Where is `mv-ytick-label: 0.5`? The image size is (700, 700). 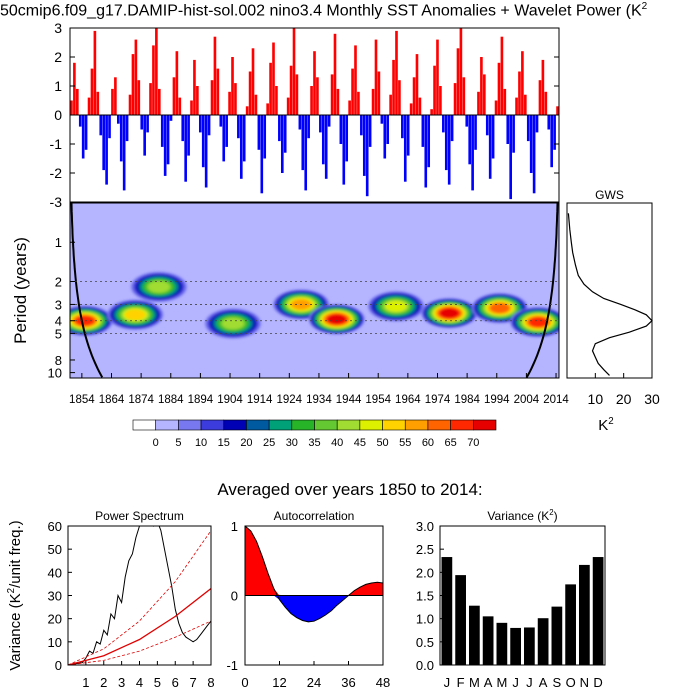 mv-ytick-label: 0.5 is located at coordinates (425, 642).